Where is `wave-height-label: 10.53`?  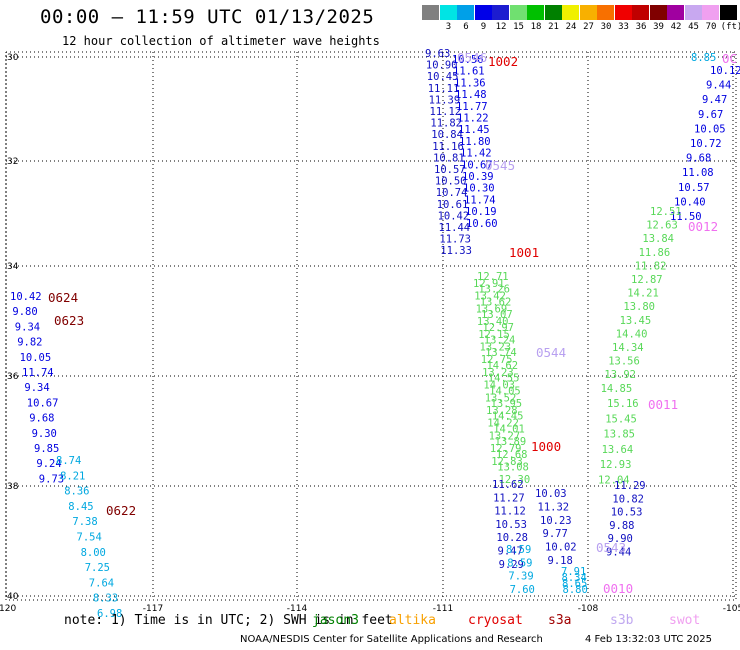
wave-height-label: 10.53 is located at coordinates (511, 525).